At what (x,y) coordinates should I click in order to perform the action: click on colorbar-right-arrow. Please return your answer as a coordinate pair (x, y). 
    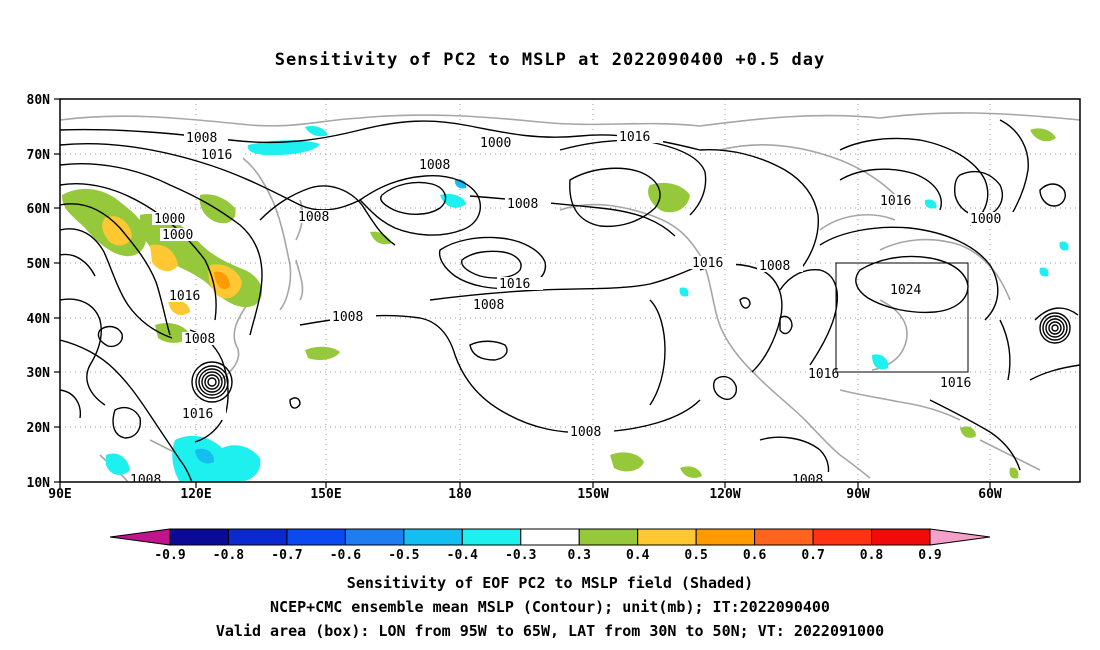
    Looking at the image, I should click on (960, 537).